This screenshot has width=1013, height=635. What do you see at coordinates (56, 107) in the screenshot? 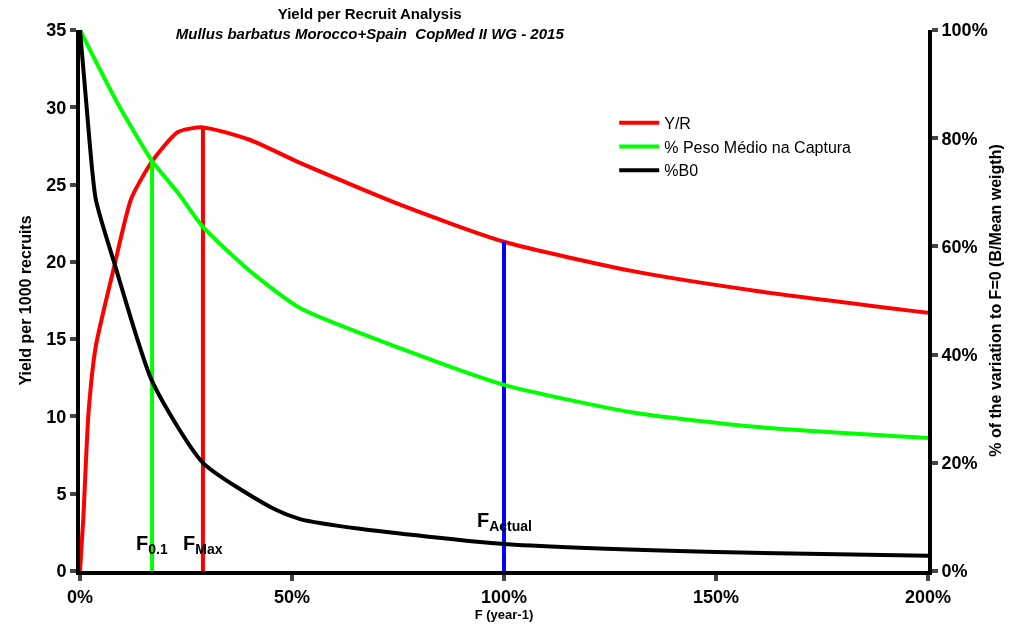
I see `y-tick-label: 30` at bounding box center [56, 107].